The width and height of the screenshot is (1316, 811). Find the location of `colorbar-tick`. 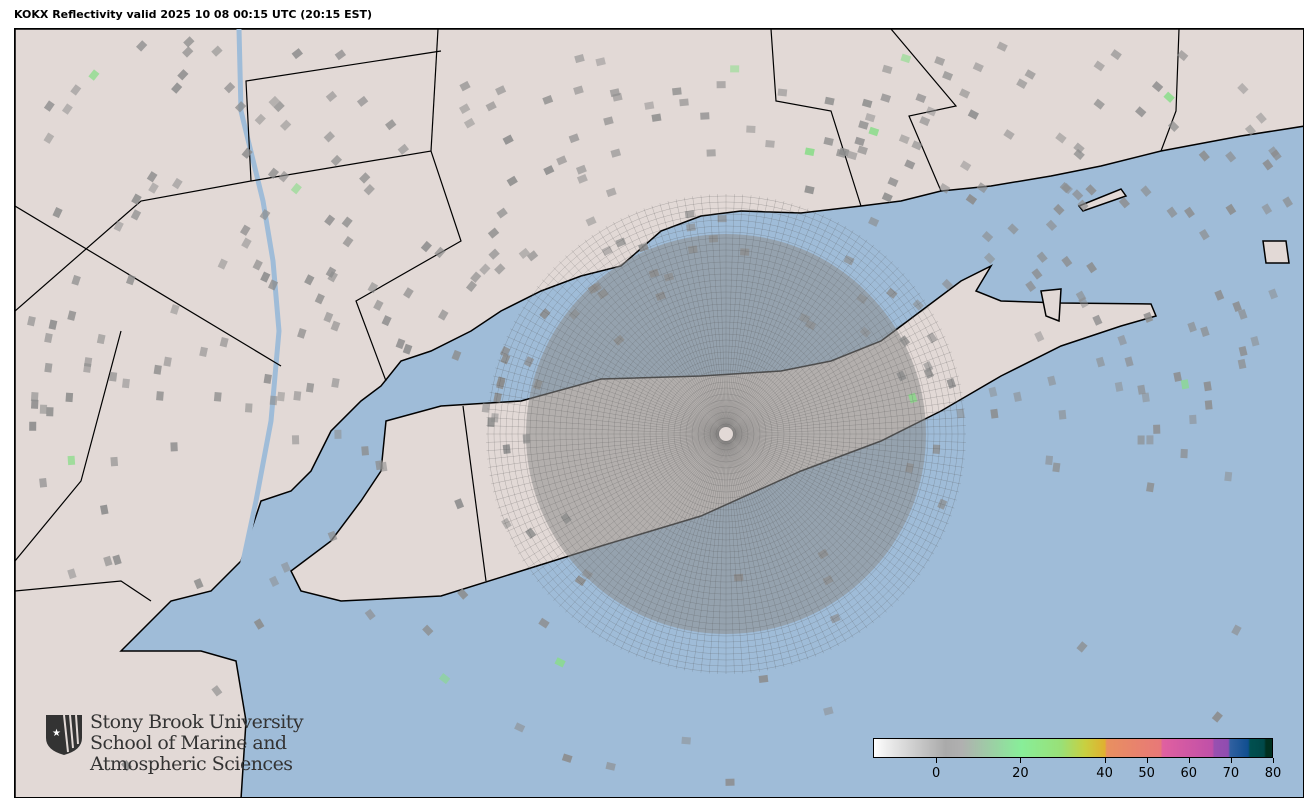

colorbar-tick is located at coordinates (1273, 760).